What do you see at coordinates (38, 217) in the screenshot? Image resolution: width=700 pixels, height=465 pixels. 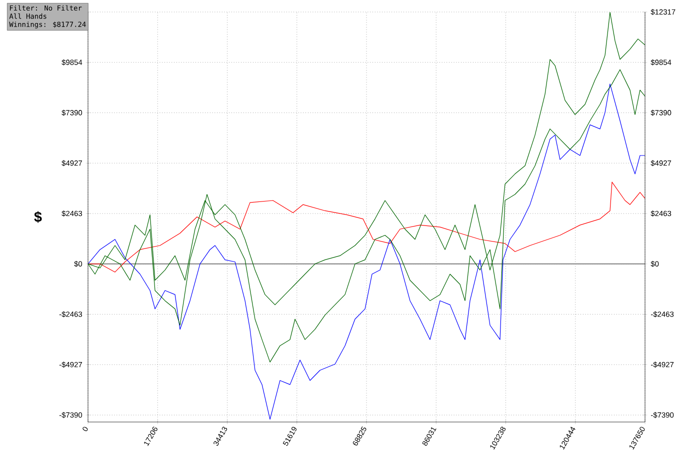 I see `y-axis-title: $` at bounding box center [38, 217].